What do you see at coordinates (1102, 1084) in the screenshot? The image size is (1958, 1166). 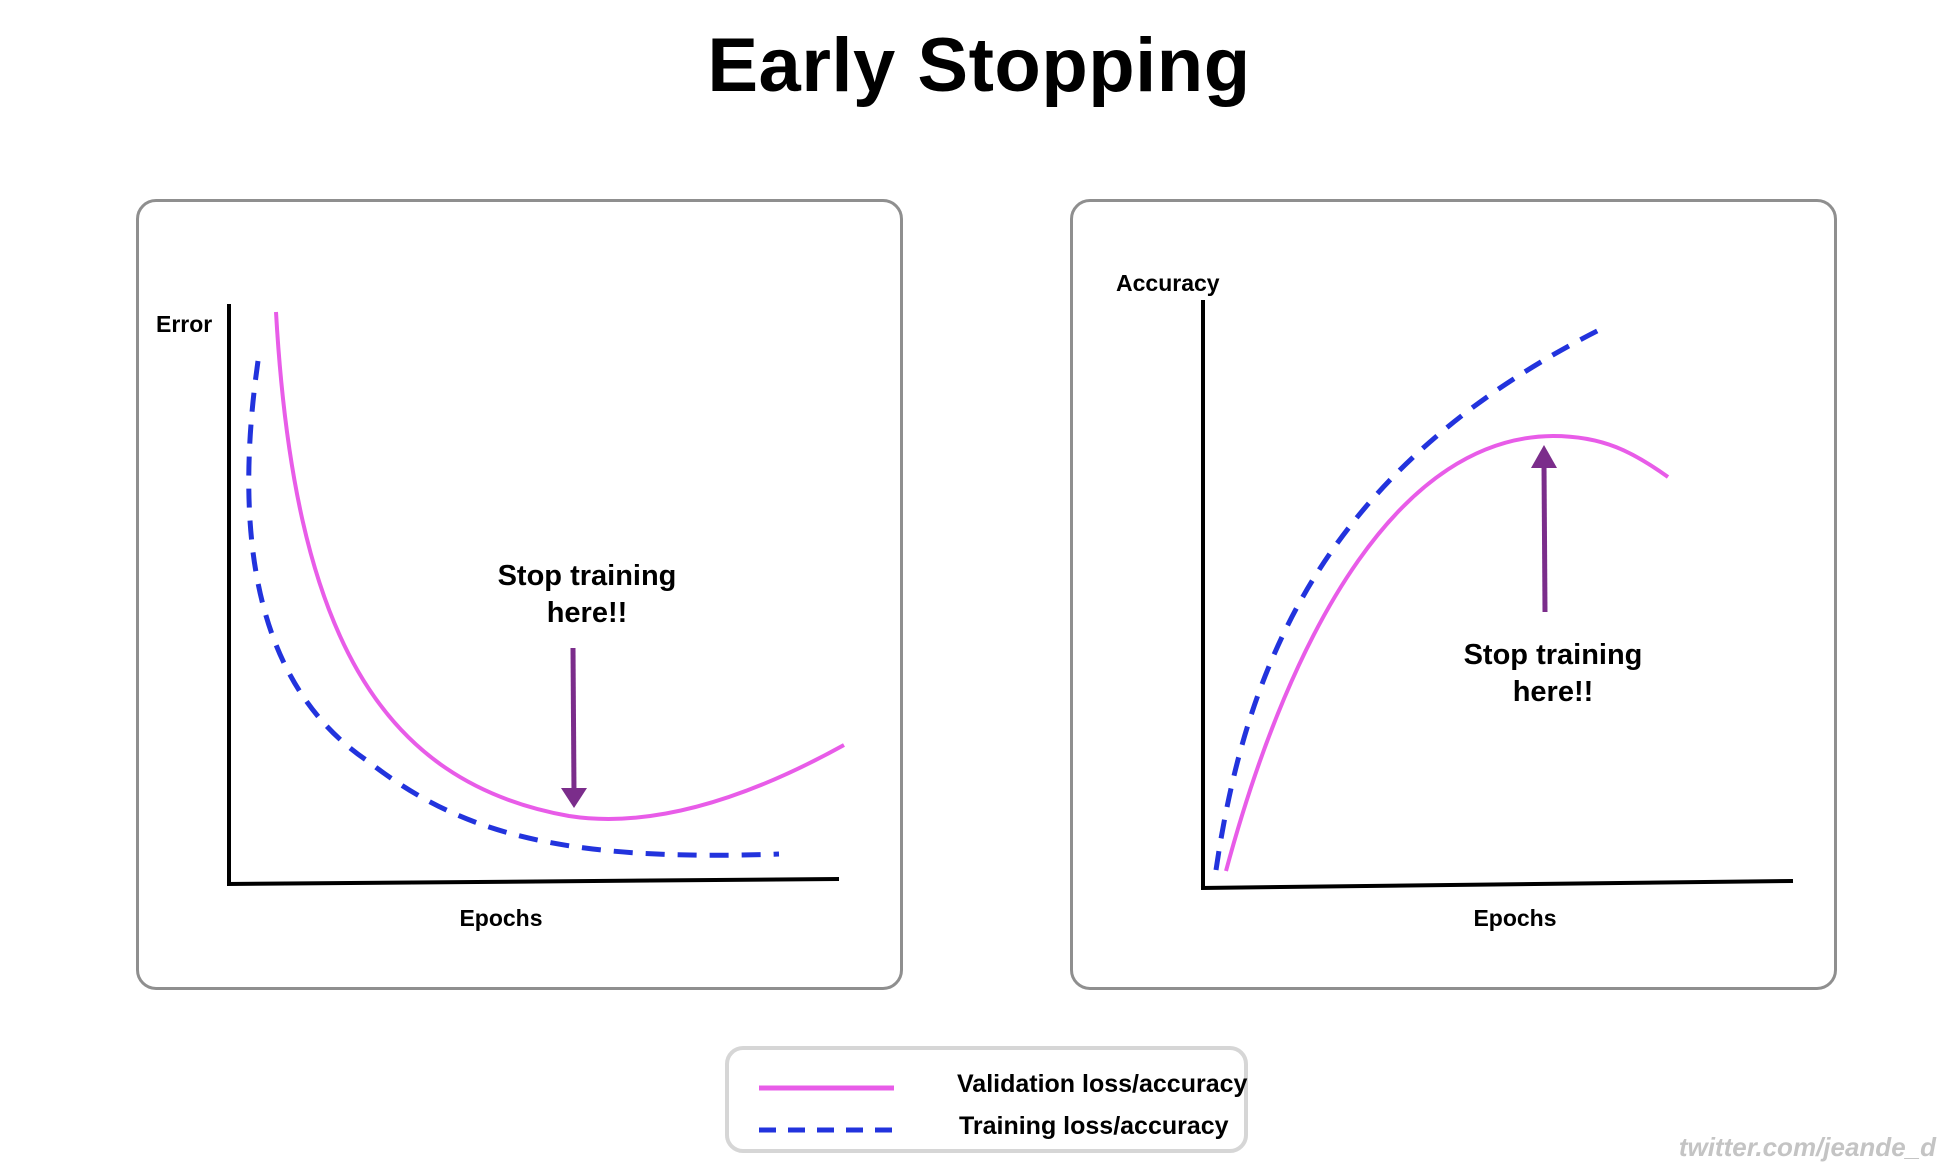 I see `legend-label-validation: Validation loss/accuracy` at bounding box center [1102, 1084].